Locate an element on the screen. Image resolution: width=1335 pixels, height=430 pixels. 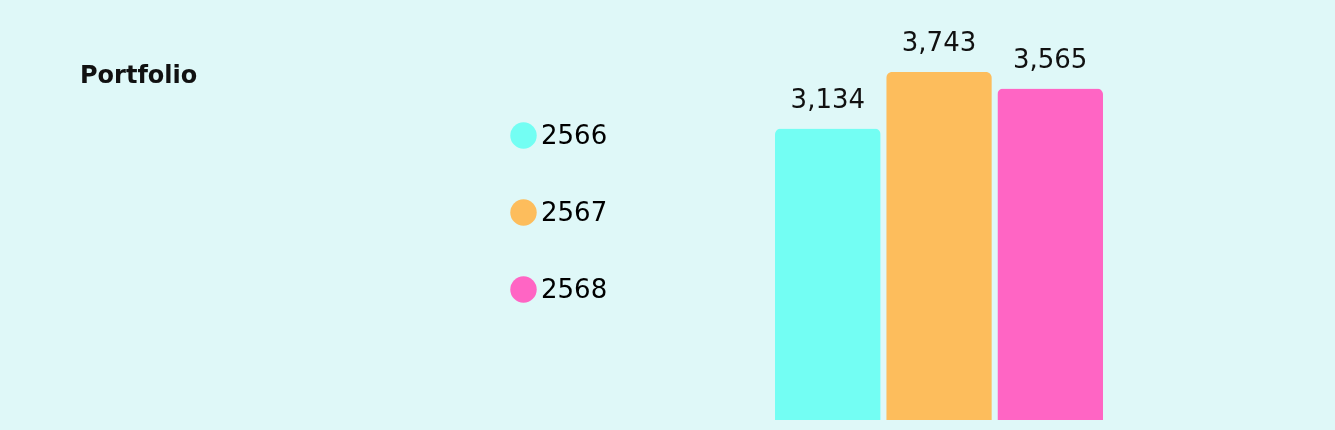
legend-label: 2566 is located at coordinates (574, 134).